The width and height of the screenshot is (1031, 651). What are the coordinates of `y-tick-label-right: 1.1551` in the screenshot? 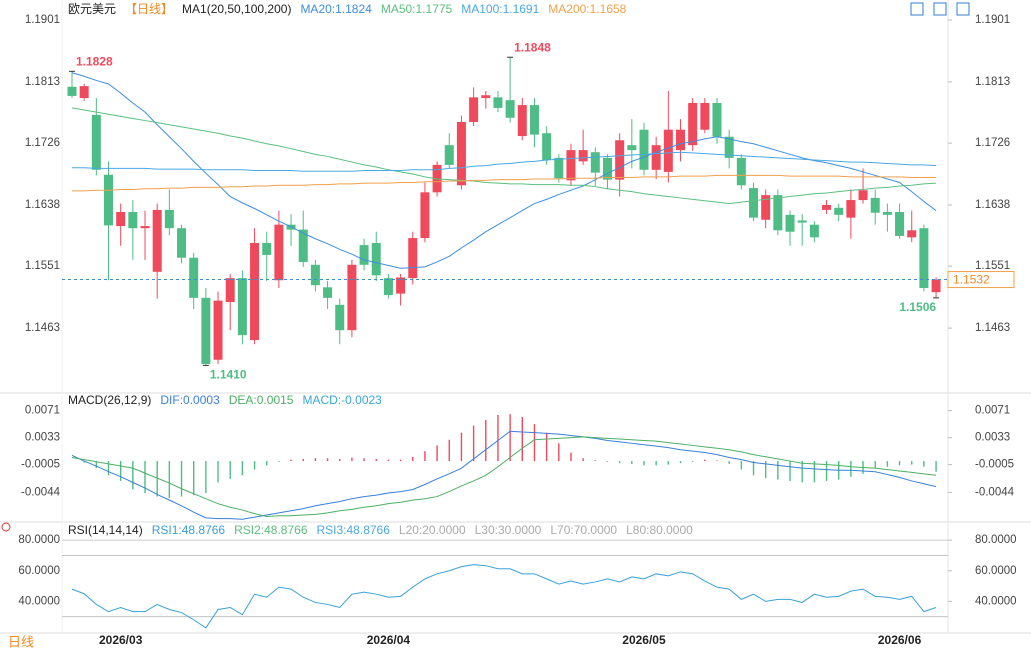 It's located at (992, 266).